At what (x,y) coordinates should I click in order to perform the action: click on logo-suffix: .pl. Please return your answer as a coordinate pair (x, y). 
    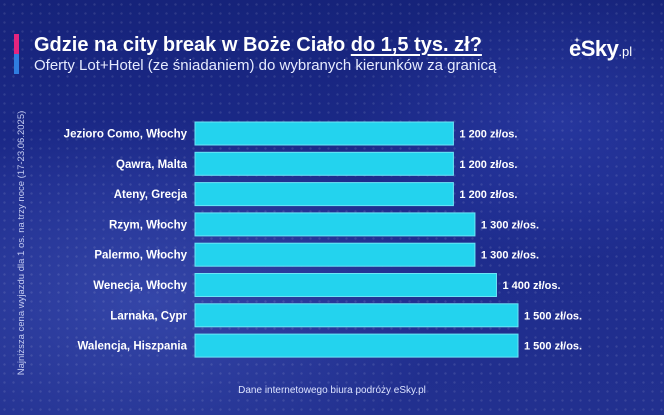
    Looking at the image, I should click on (625, 51).